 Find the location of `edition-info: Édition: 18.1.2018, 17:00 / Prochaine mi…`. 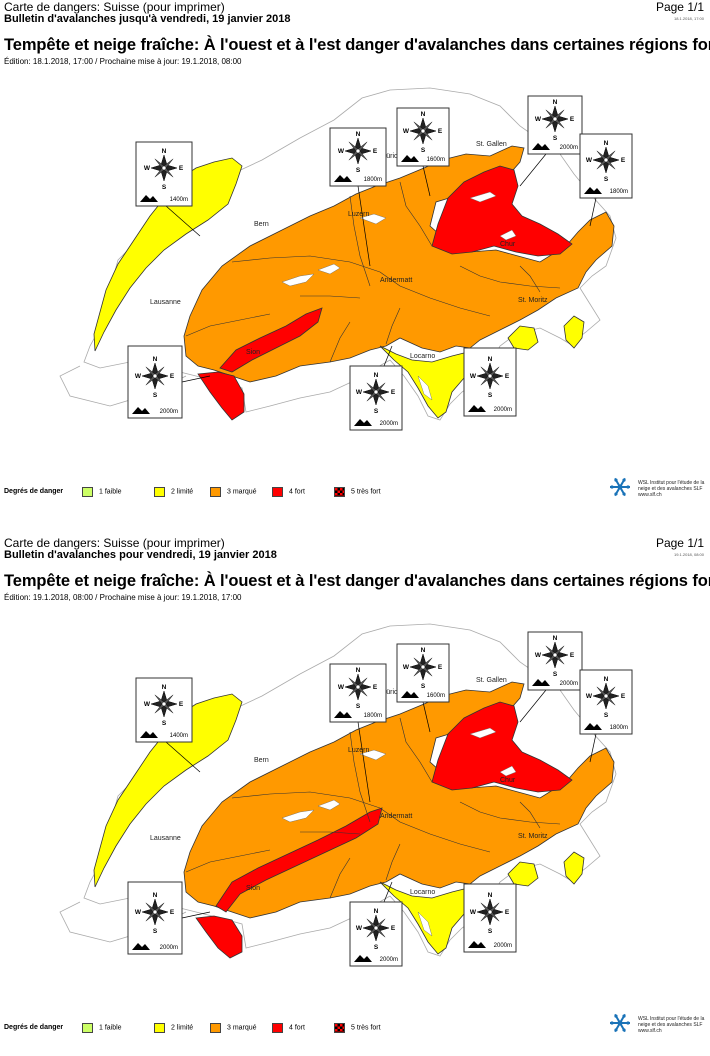

edition-info: Édition: 18.1.2018, 17:00 / Prochaine mi… is located at coordinates (123, 61).